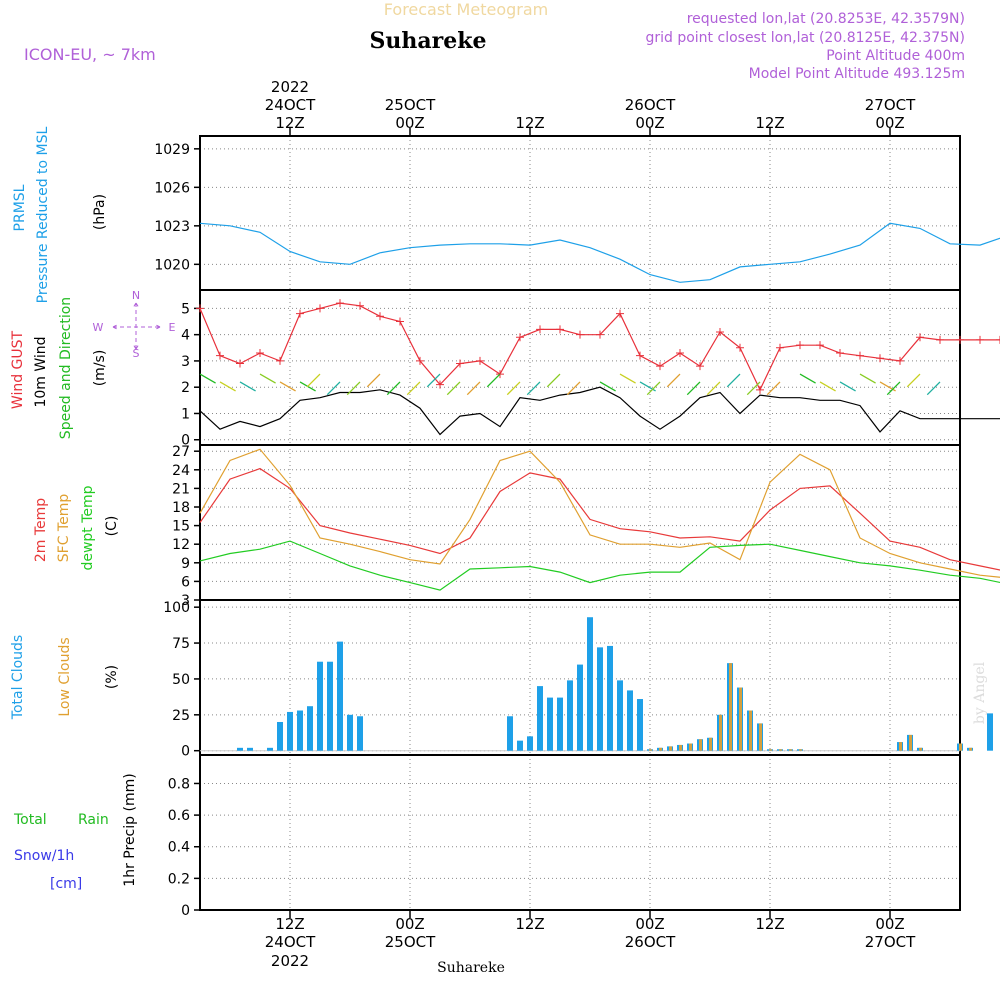 The image size is (1000, 1000). What do you see at coordinates (88, 527) in the screenshot?
I see `dewpt-label: dewpt Temp` at bounding box center [88, 527].